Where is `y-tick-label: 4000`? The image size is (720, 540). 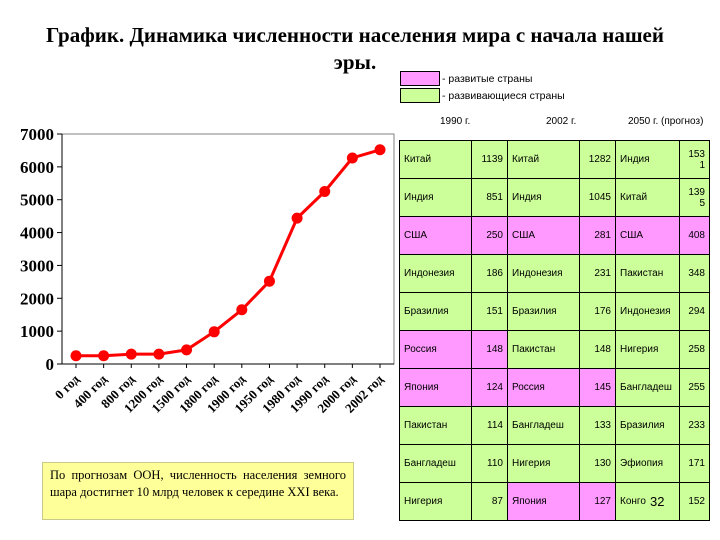 y-tick-label: 4000 is located at coordinates (37, 233).